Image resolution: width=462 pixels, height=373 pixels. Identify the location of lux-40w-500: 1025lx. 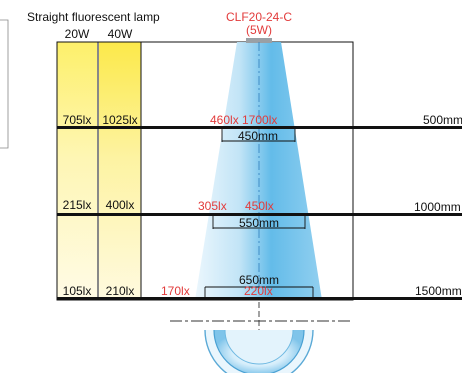
(119, 120).